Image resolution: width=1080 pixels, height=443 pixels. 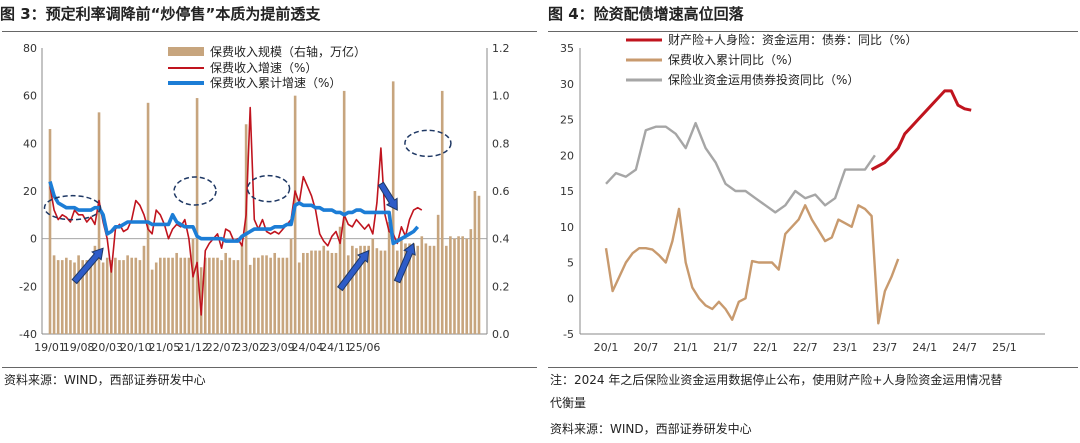 What do you see at coordinates (567, 227) in the screenshot?
I see `y-tick-label: 10` at bounding box center [567, 227].